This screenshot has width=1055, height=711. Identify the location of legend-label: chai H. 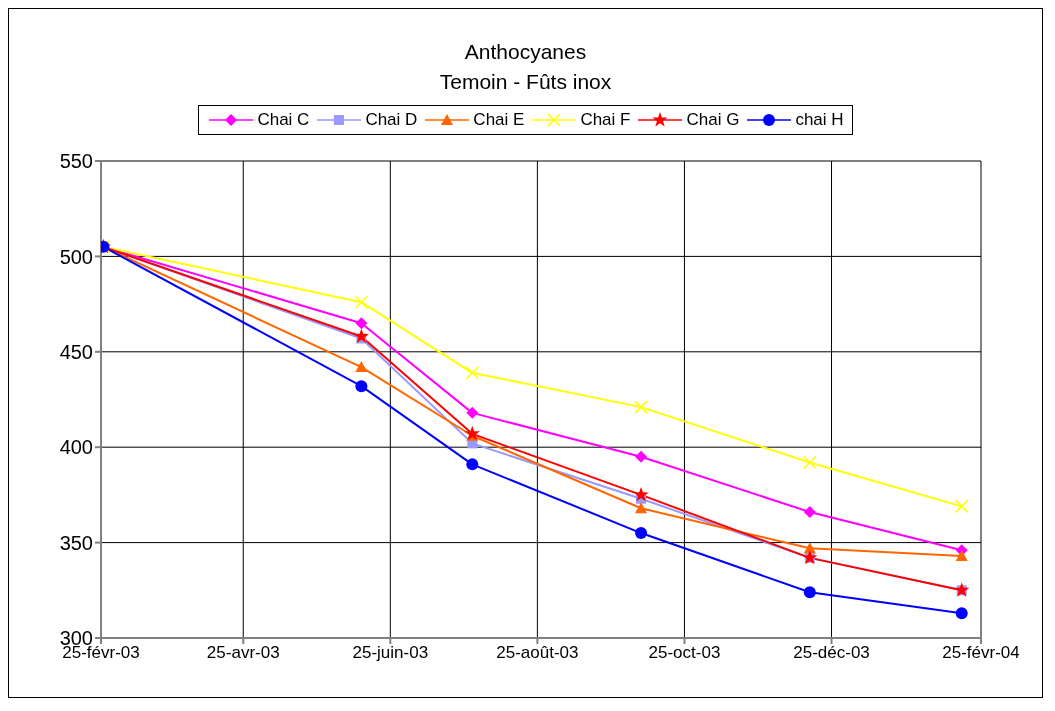
(819, 120).